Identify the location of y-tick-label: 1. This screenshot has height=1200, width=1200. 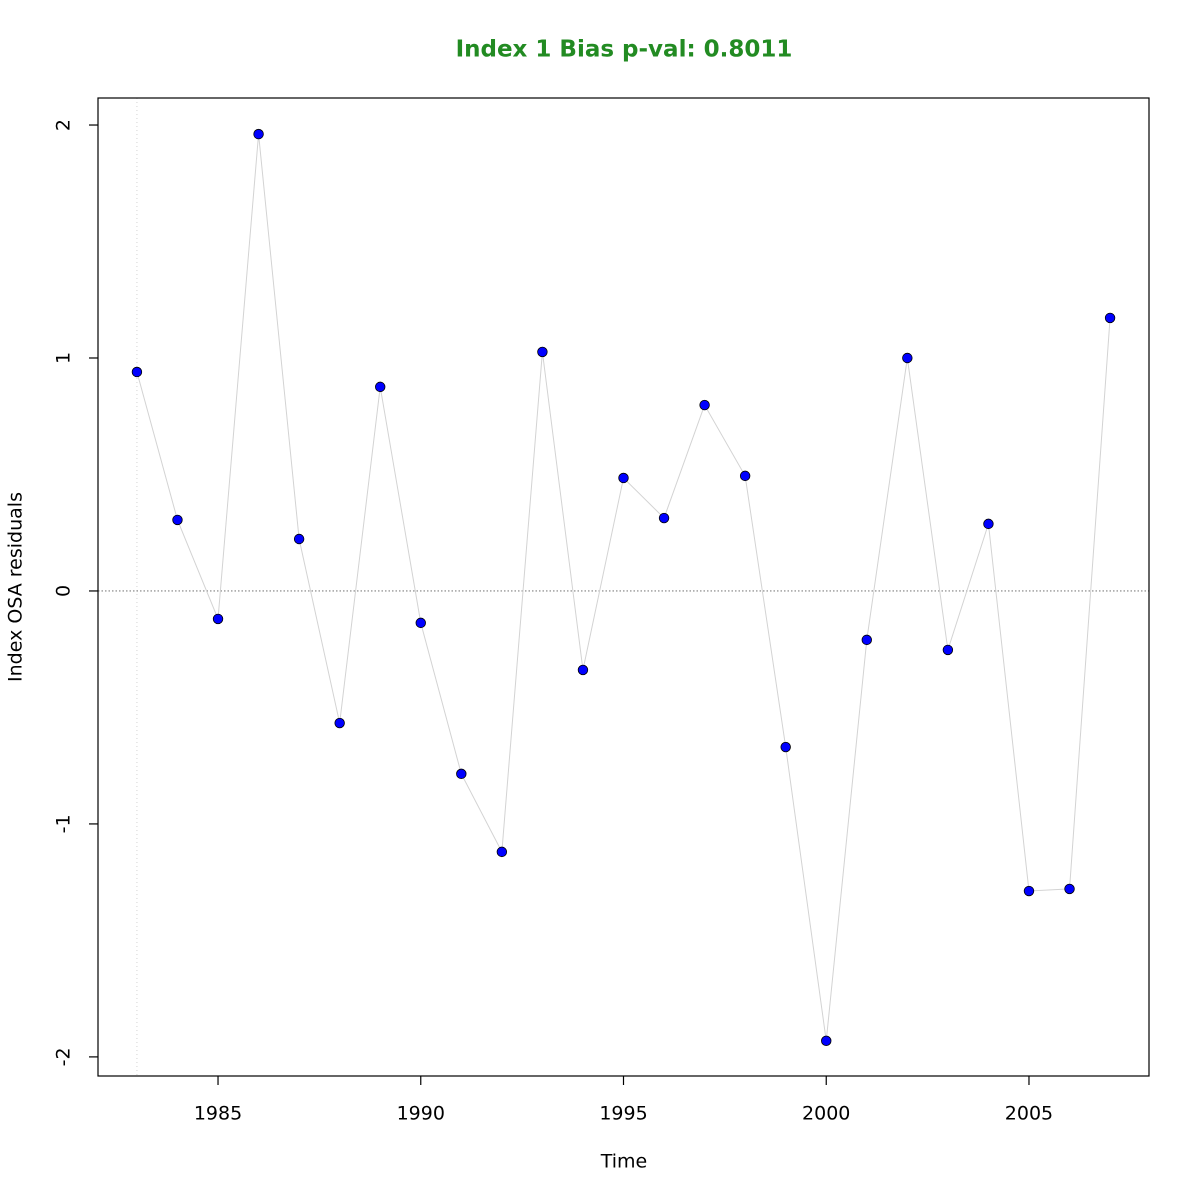
(64, 358).